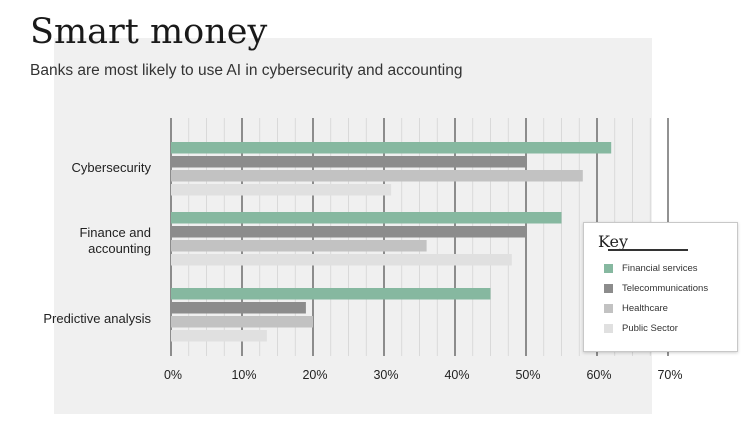  What do you see at coordinates (391, 148) in the screenshot?
I see `bar-cybersecurity-financial-services` at bounding box center [391, 148].